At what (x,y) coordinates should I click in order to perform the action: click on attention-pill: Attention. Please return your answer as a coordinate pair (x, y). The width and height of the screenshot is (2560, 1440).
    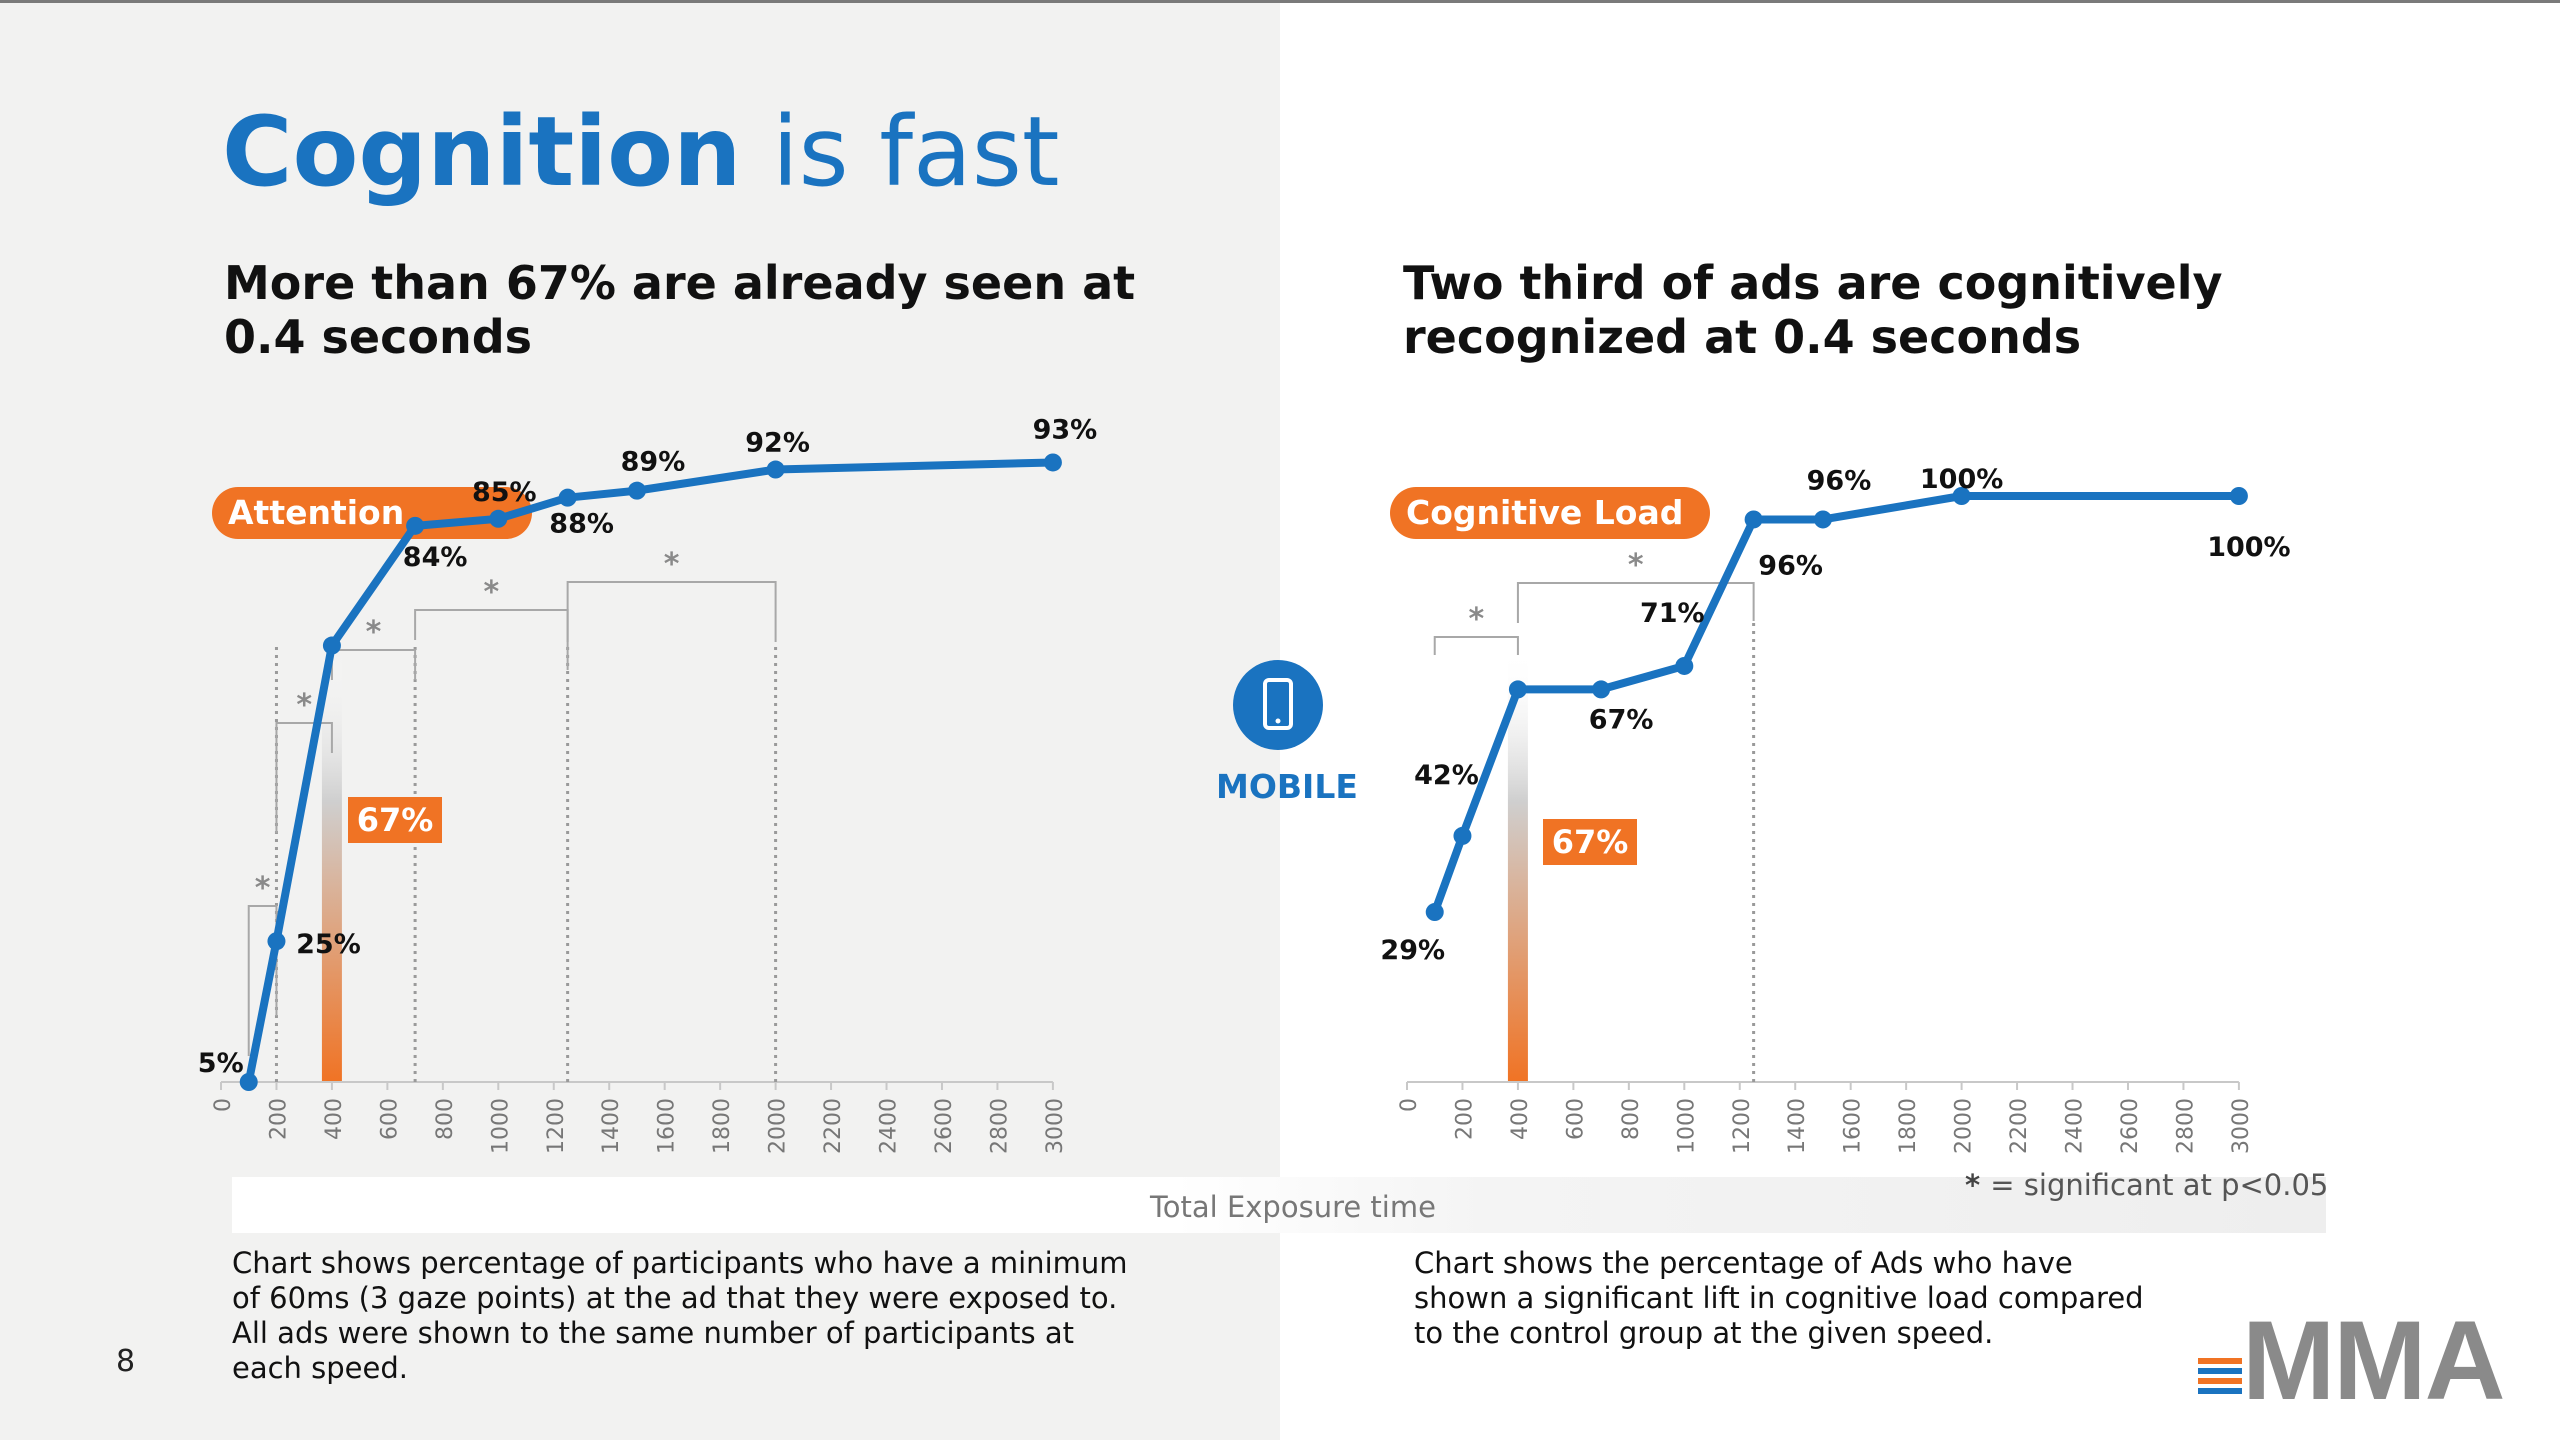
    Looking at the image, I should click on (372, 513).